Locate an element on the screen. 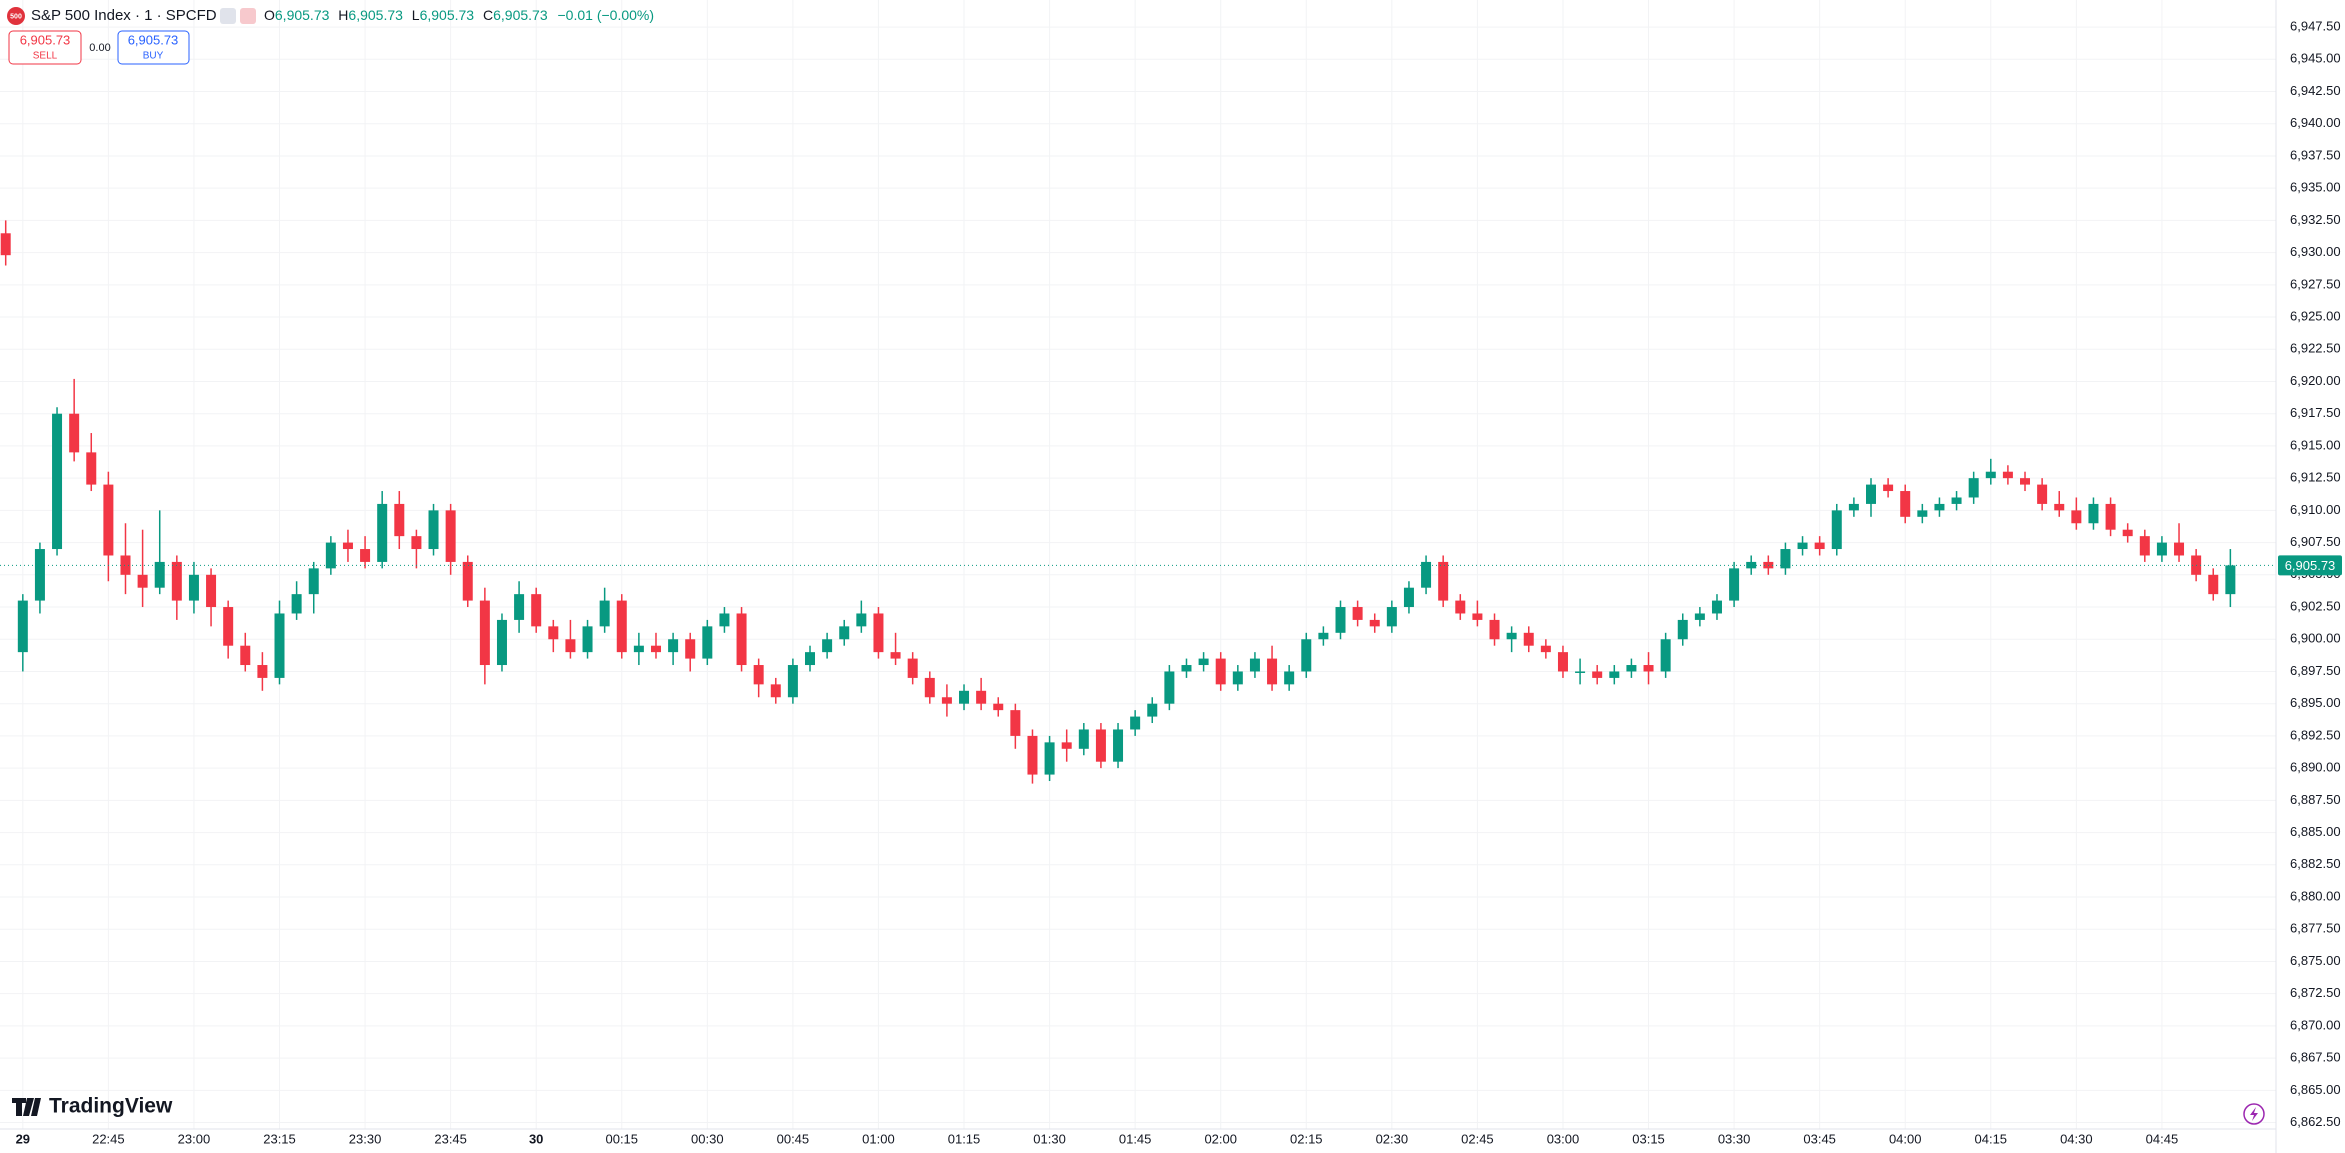  x-tick-label: 02:00 is located at coordinates (1220, 1138).